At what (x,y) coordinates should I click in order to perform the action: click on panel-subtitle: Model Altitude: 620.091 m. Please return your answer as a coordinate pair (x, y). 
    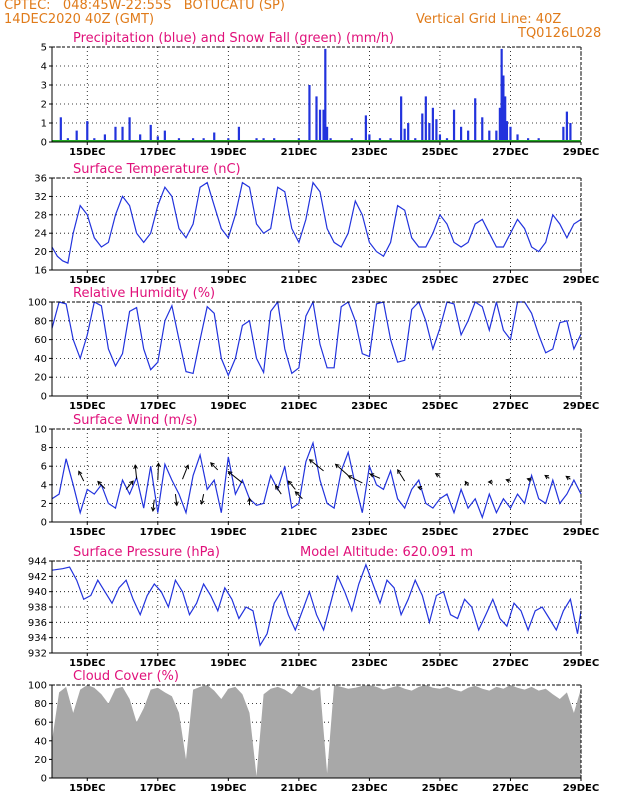
    Looking at the image, I should click on (386, 552).